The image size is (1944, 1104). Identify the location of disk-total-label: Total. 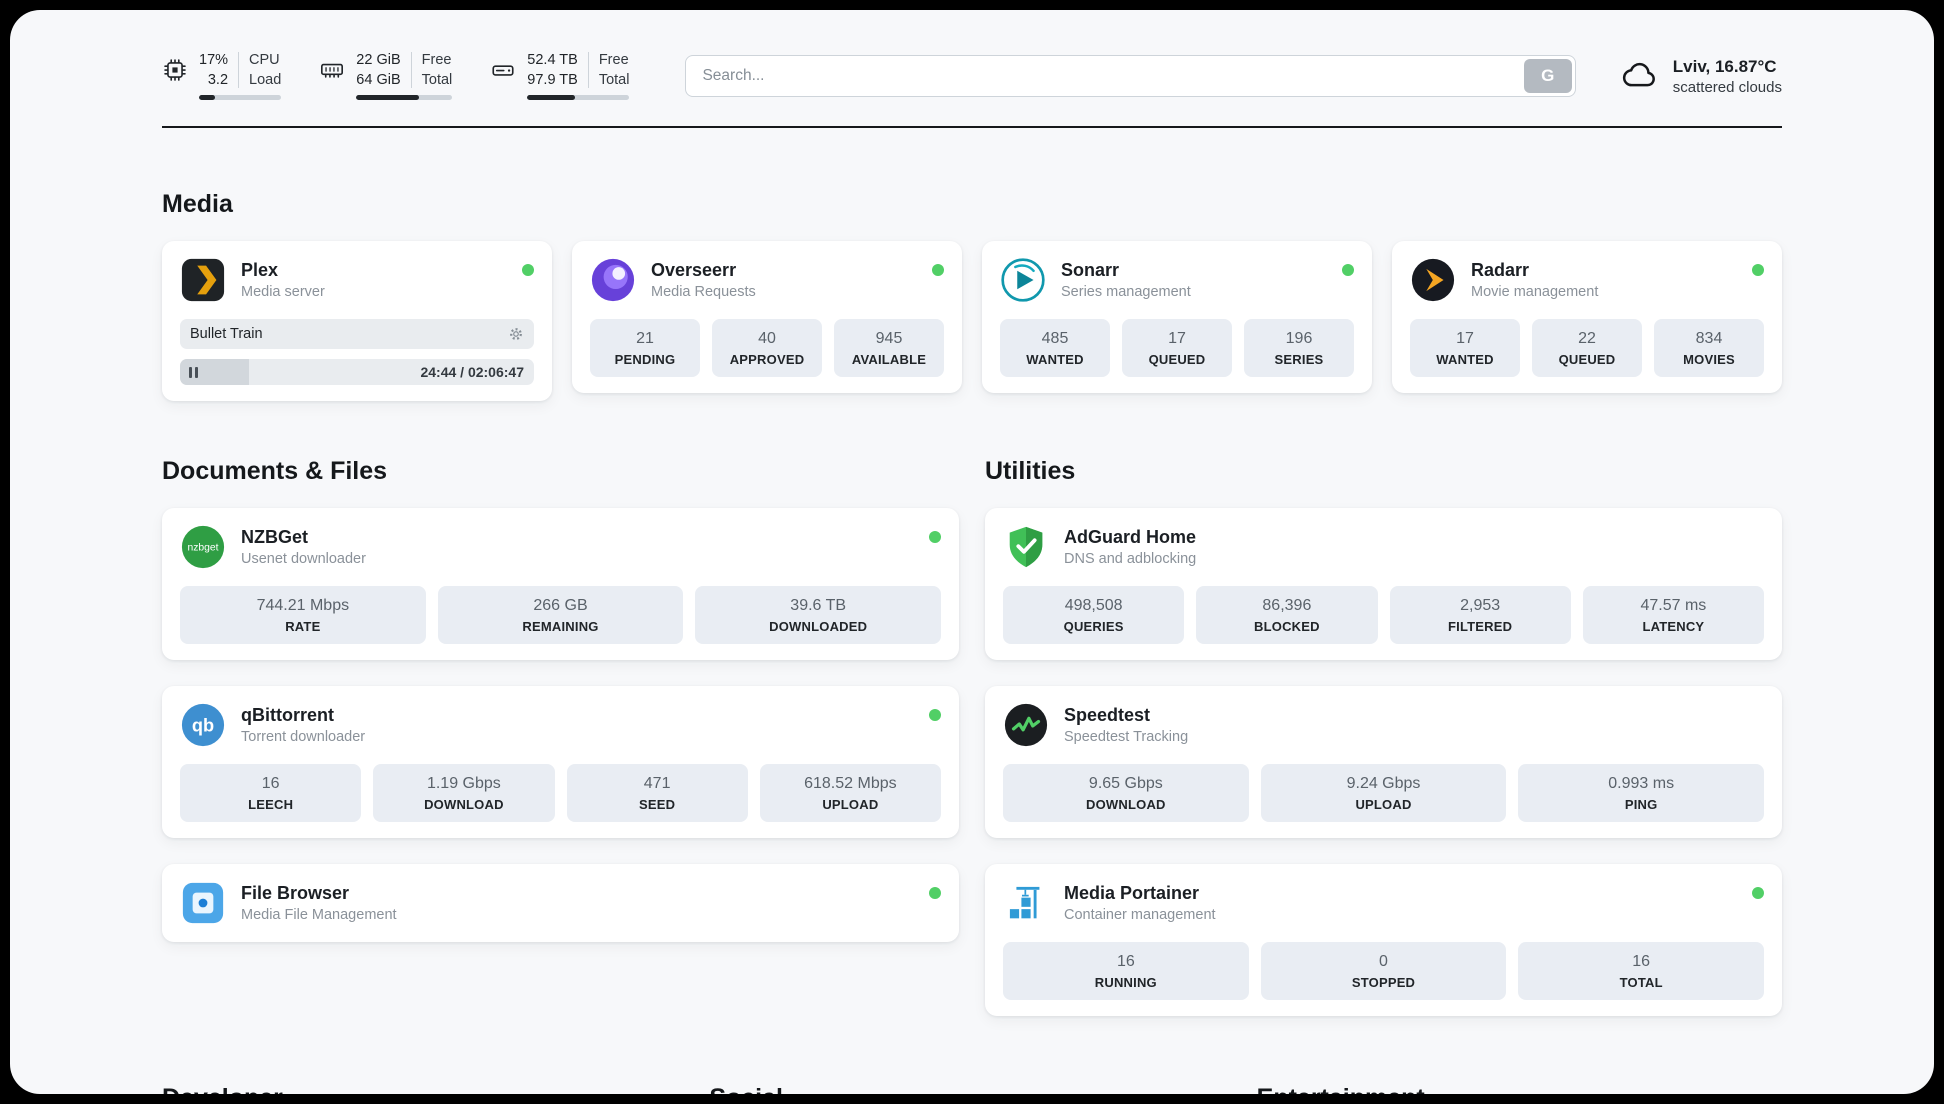
(614, 79).